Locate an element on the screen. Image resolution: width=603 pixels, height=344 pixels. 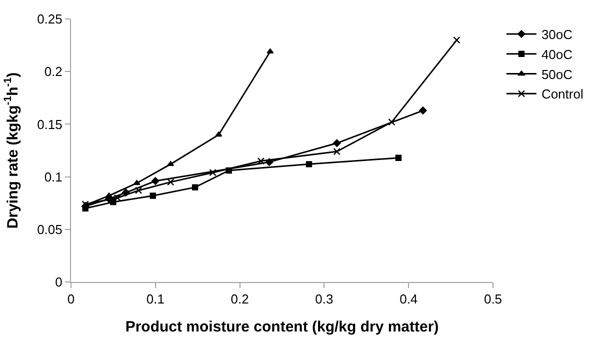
y-tick-label: 0.05 is located at coordinates (49, 229).